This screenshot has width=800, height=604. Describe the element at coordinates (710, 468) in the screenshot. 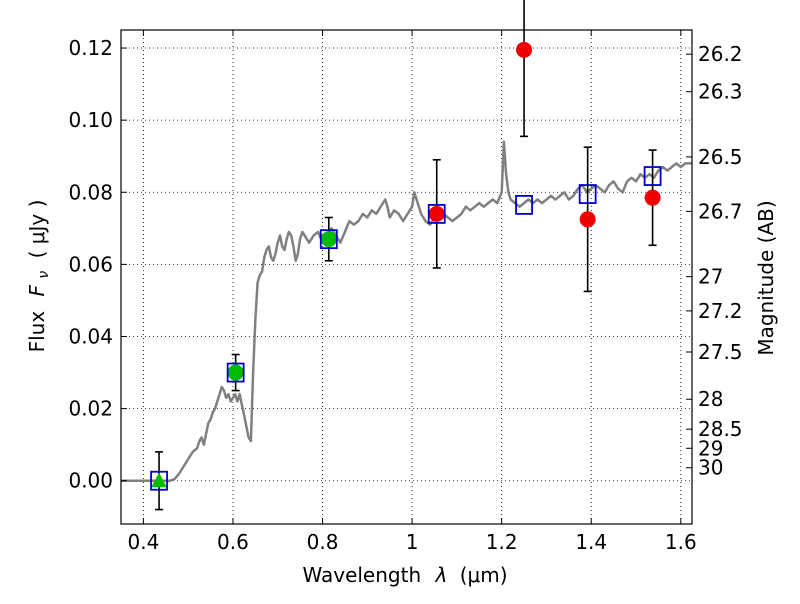

I see `mag-tick-label: 30` at that location.